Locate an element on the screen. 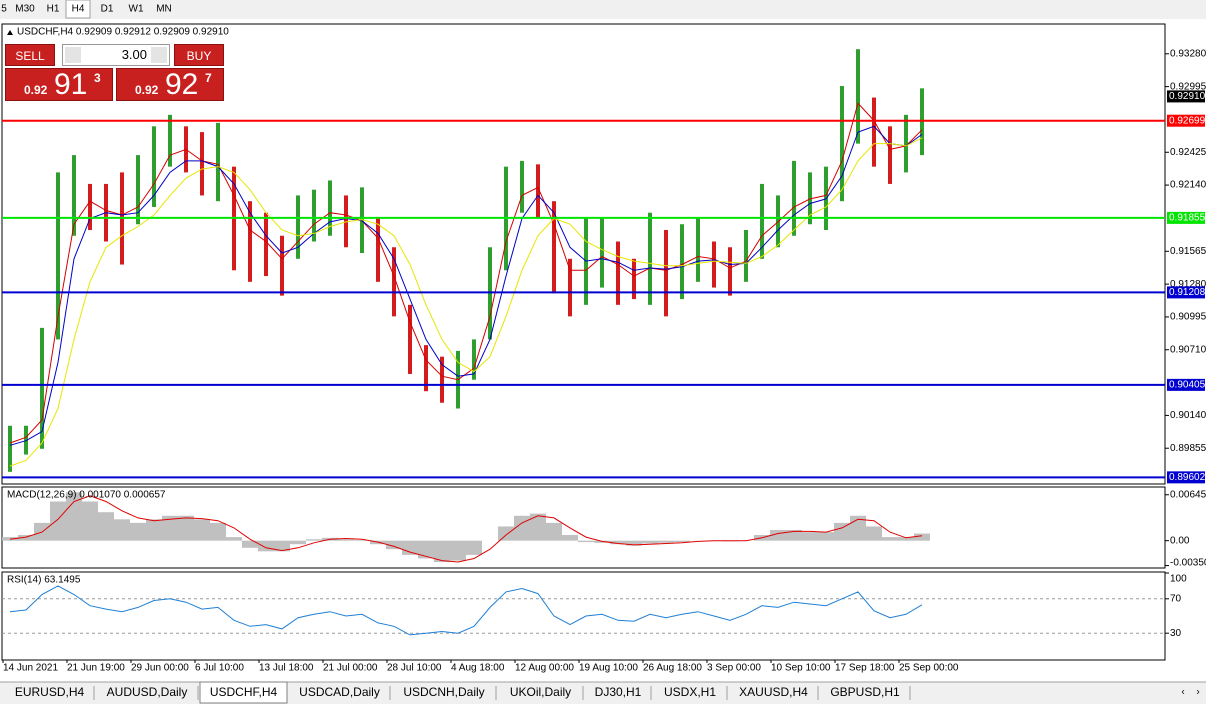 Image resolution: width=1206 pixels, height=704 pixels. y-tick-label: 70 is located at coordinates (1176, 598).